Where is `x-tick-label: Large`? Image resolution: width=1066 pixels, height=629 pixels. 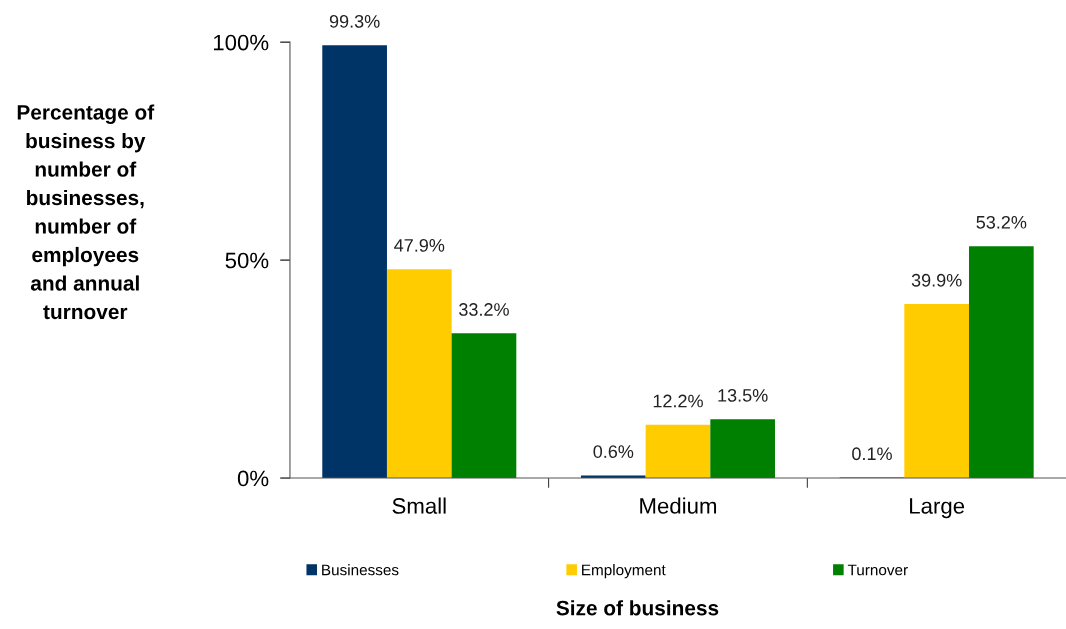
x-tick-label: Large is located at coordinates (937, 508).